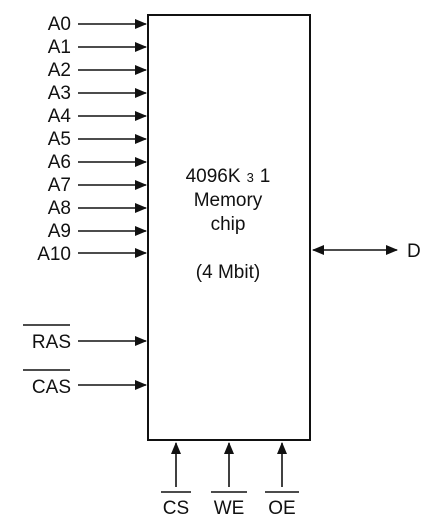 This screenshot has width=432, height=522. I want to click on address-pin-label: A2, so click(59, 70).